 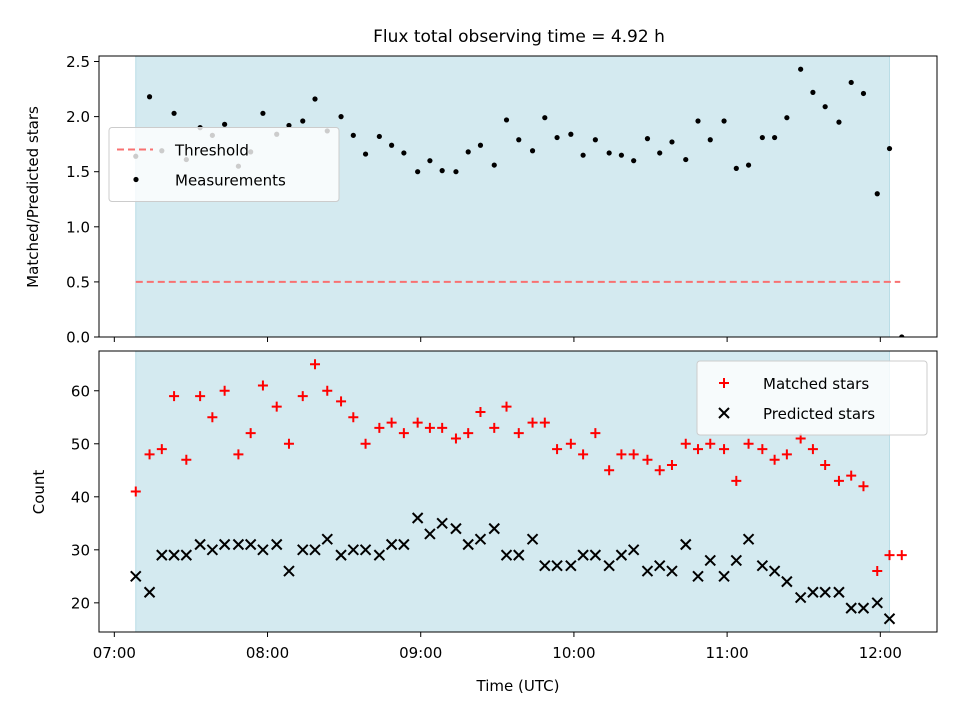 What do you see at coordinates (78, 172) in the screenshot?
I see `y-tick-label: 1.5` at bounding box center [78, 172].